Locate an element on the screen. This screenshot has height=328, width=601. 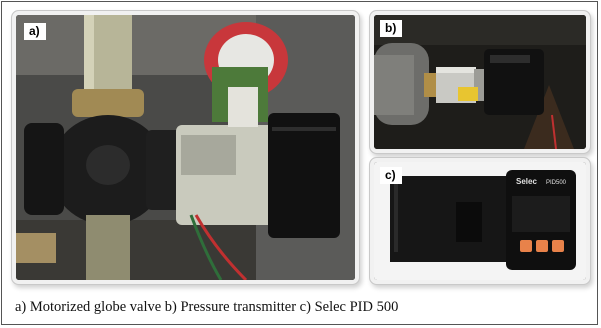
controller-model-text: PID500 is located at coordinates (556, 183).